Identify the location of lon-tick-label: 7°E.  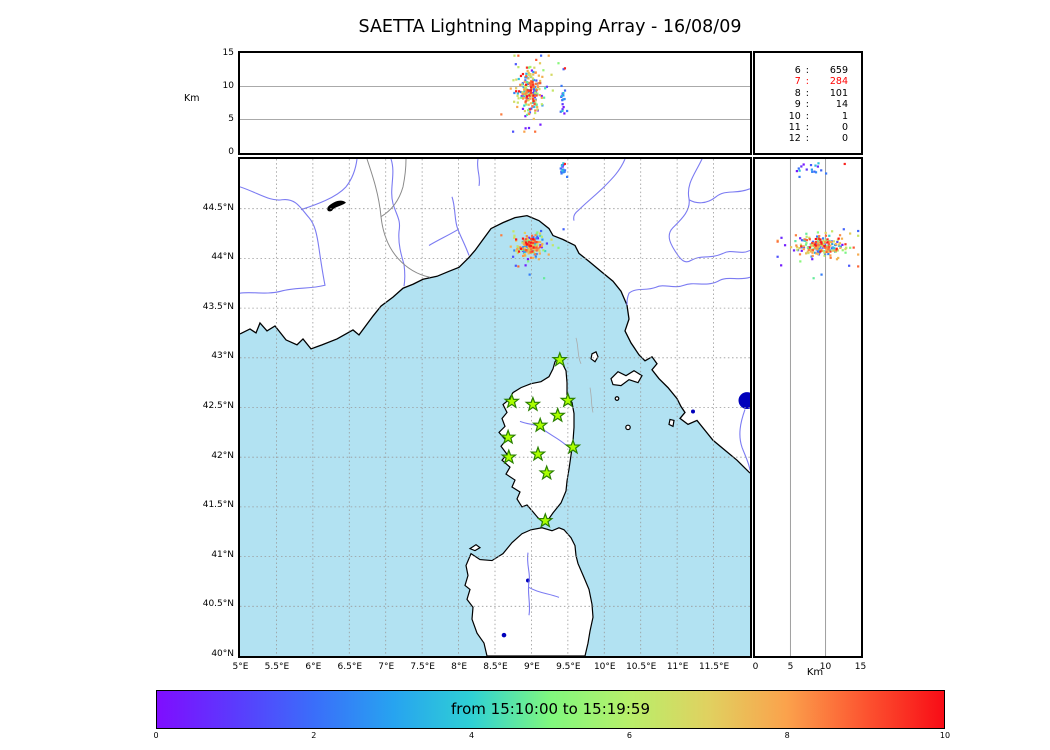
(386, 667).